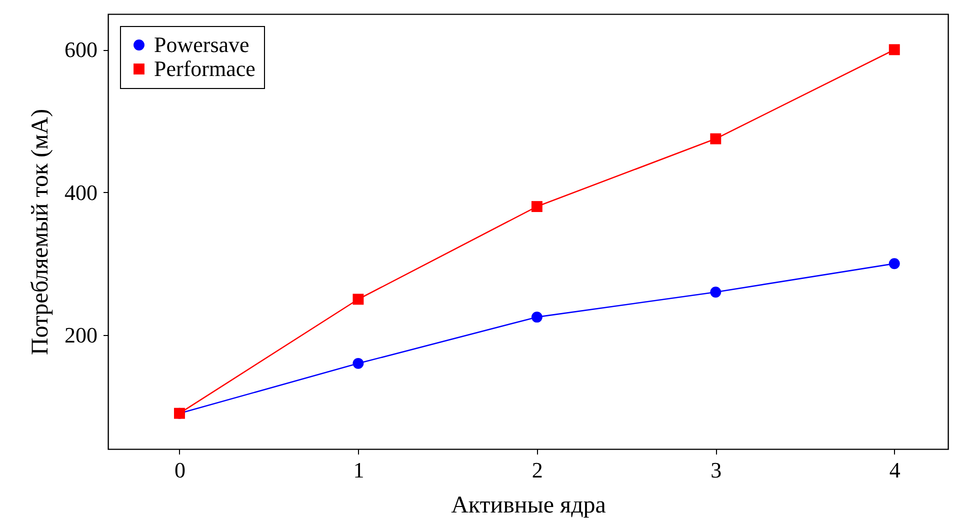  I want to click on legend-label: Powersave, so click(202, 44).